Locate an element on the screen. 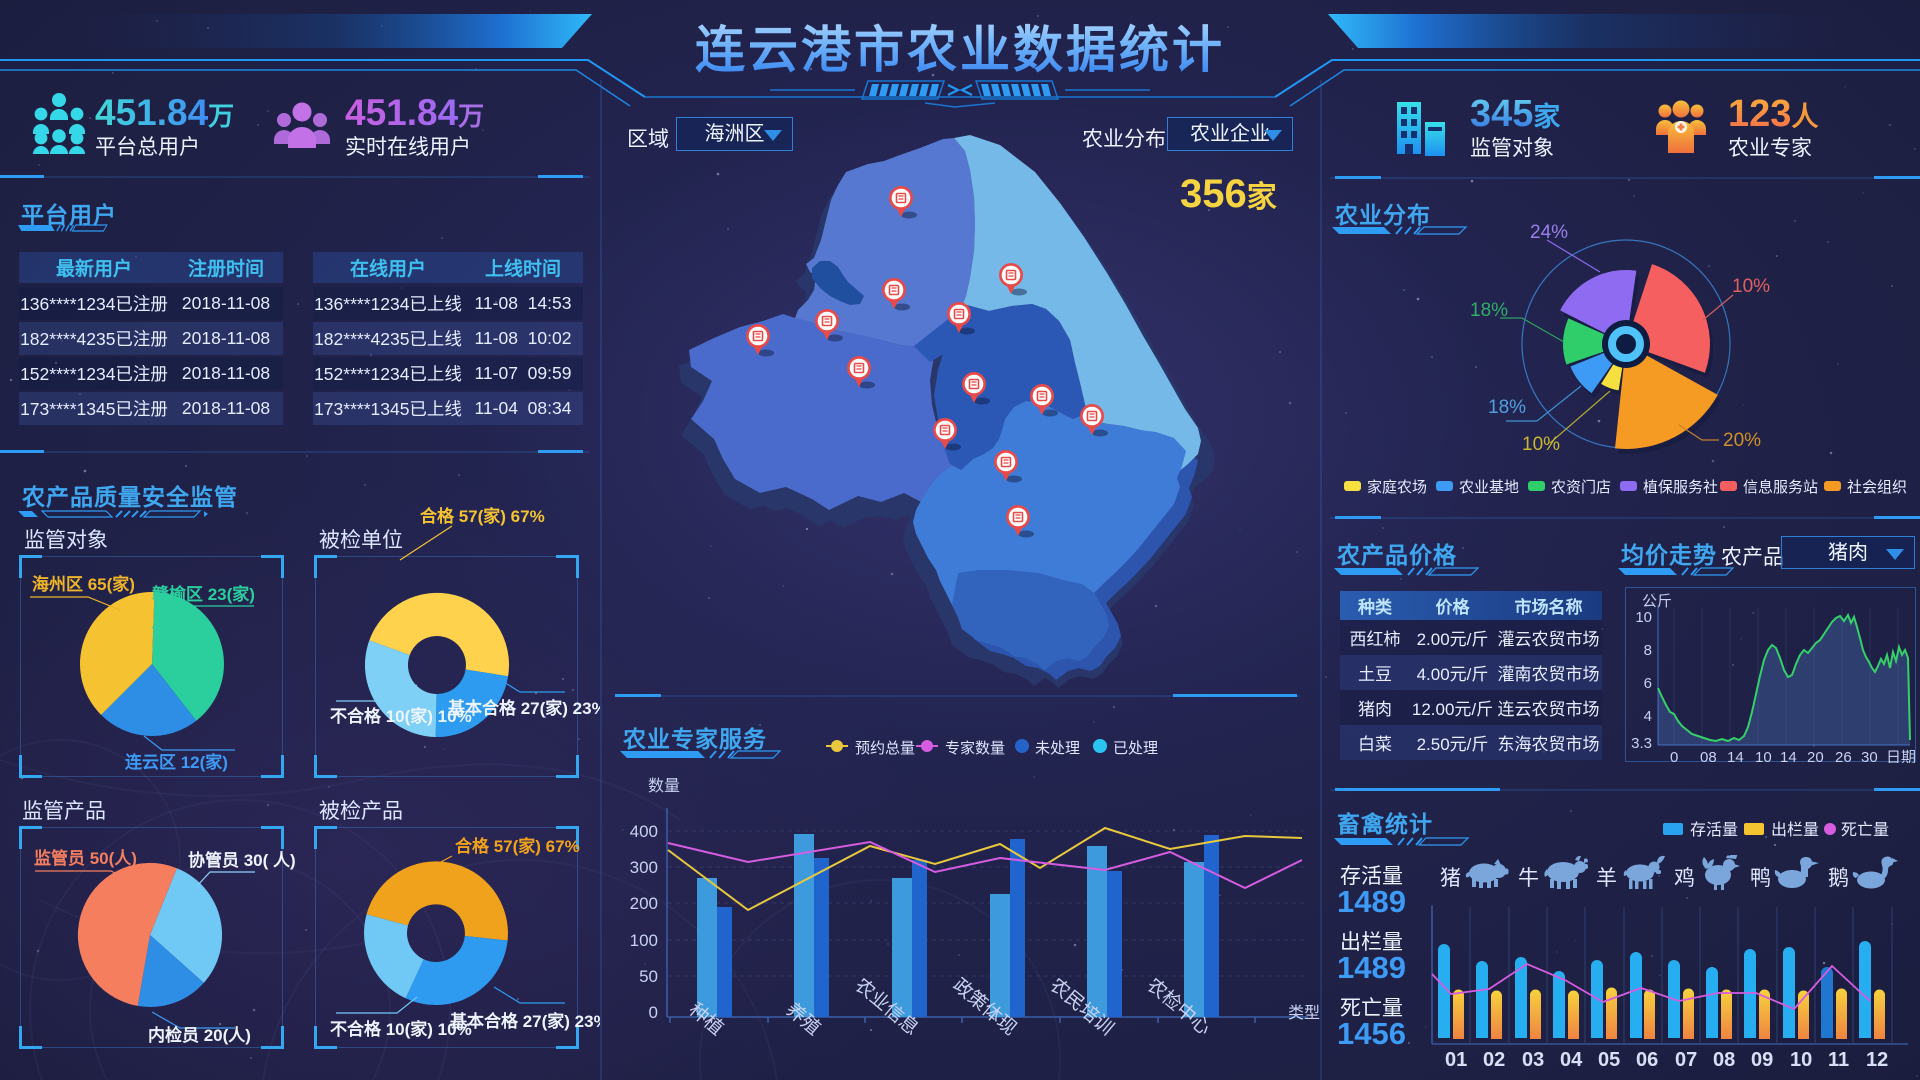 The width and height of the screenshot is (1920, 1080). svg-text: 预约总量 is located at coordinates (885, 748).